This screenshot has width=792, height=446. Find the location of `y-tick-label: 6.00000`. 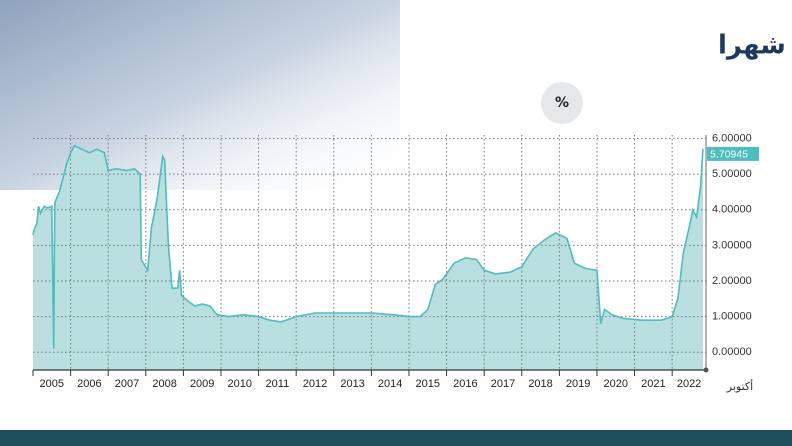

y-tick-label: 6.00000 is located at coordinates (732, 138).